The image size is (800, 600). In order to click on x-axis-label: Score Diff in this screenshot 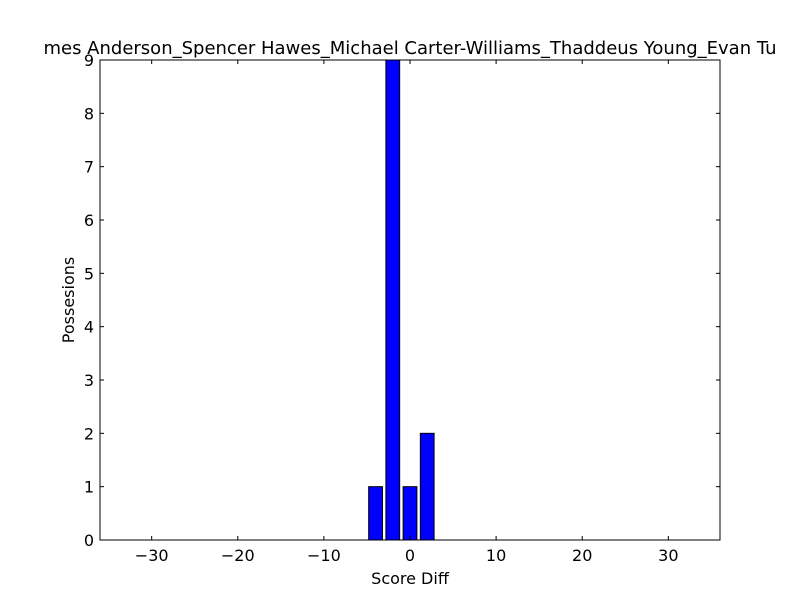, I will do `click(410, 578)`.